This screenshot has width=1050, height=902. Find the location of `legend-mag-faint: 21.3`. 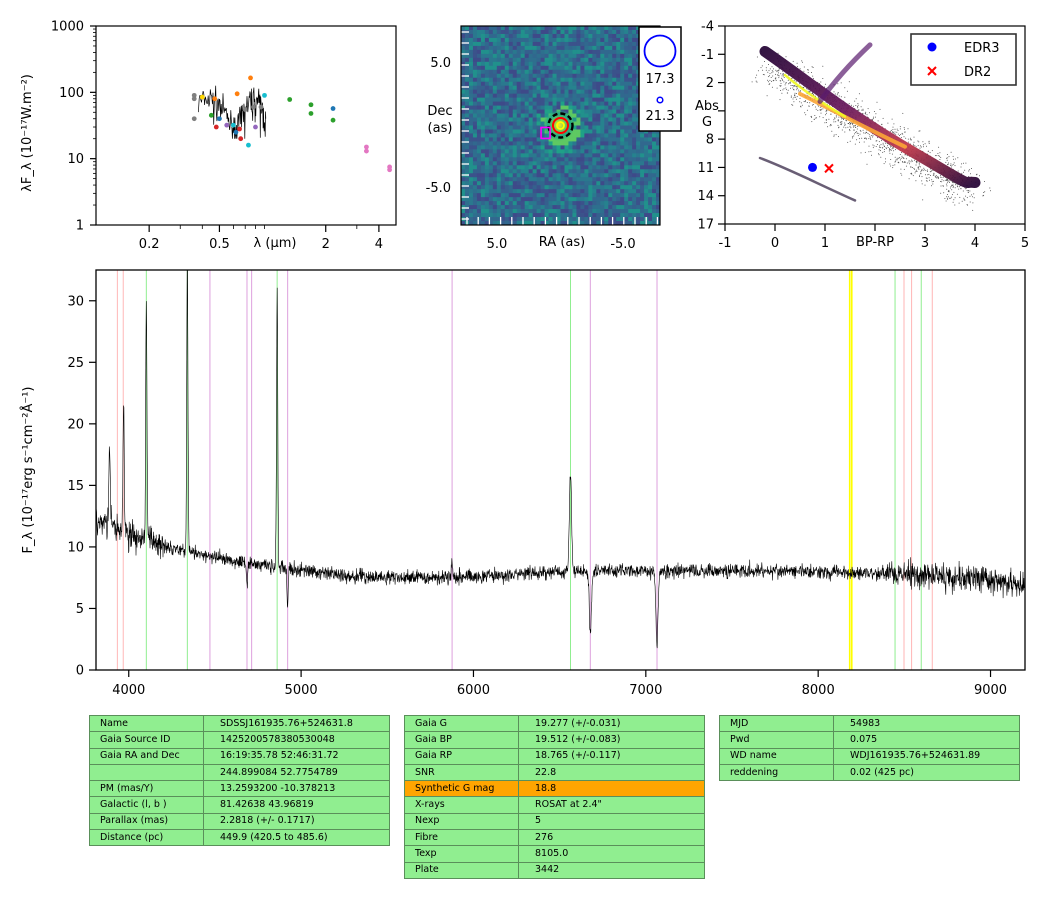

legend-mag-faint: 21.3 is located at coordinates (660, 116).